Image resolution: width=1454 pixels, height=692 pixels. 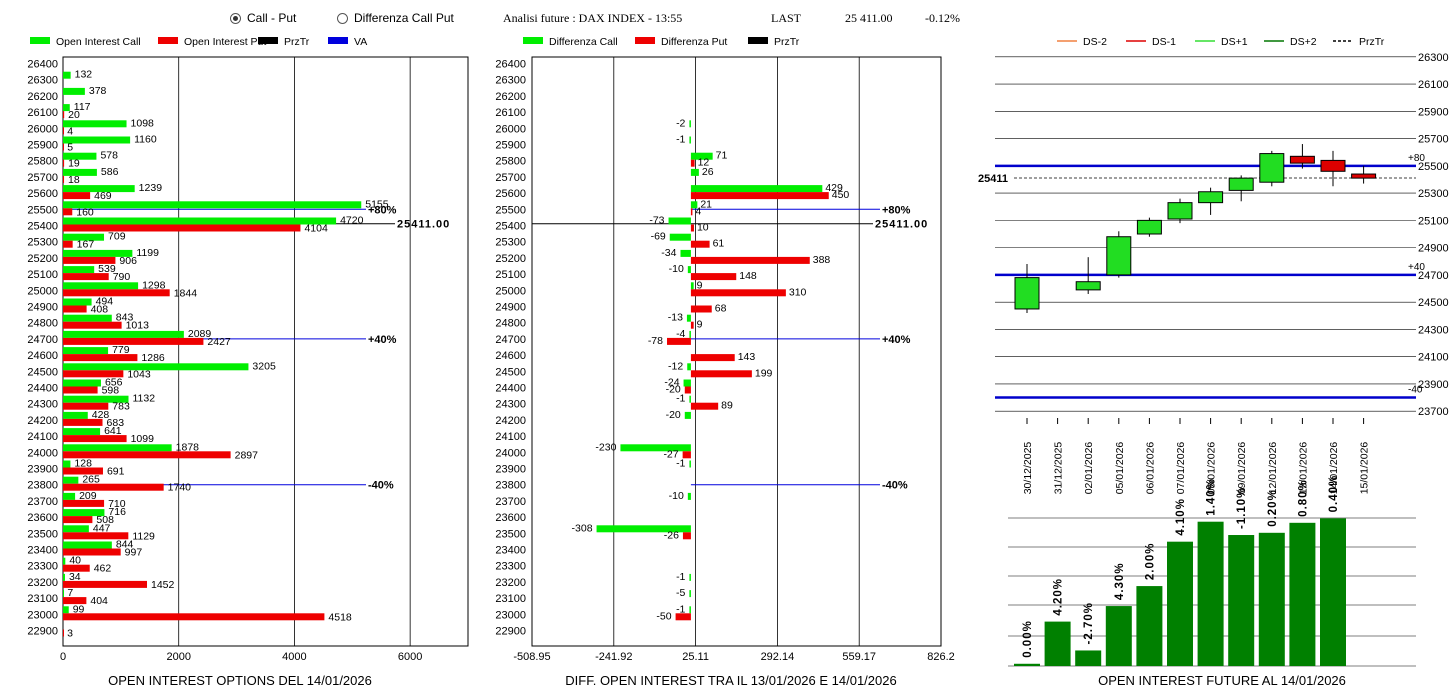 What do you see at coordinates (1120, 581) in the screenshot?
I see `future-oi-label: 4.30%` at bounding box center [1120, 581].